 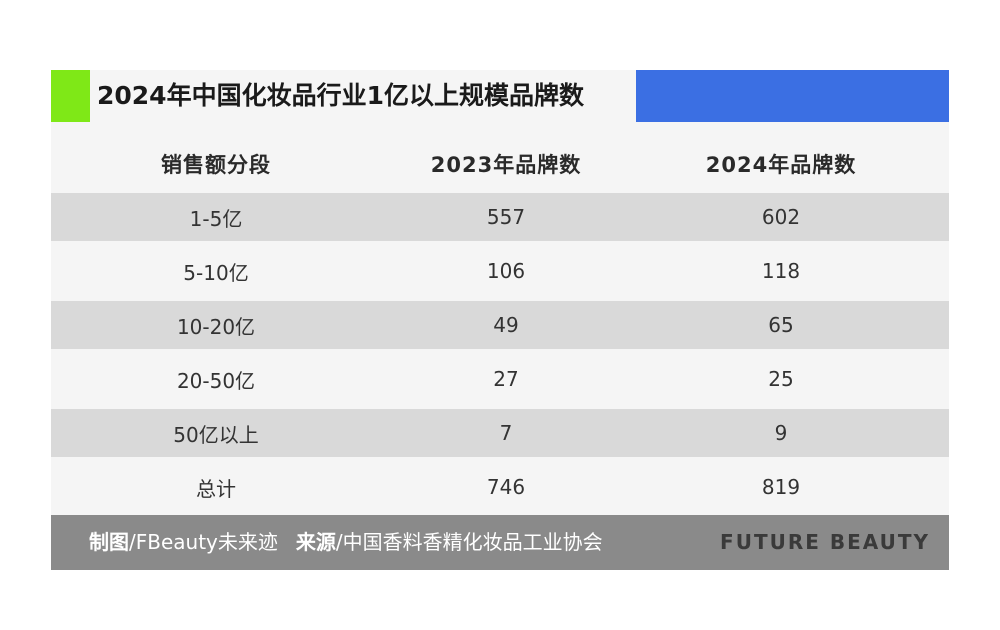 I want to click on segment-cell: 20-50亿, so click(x=216, y=380).